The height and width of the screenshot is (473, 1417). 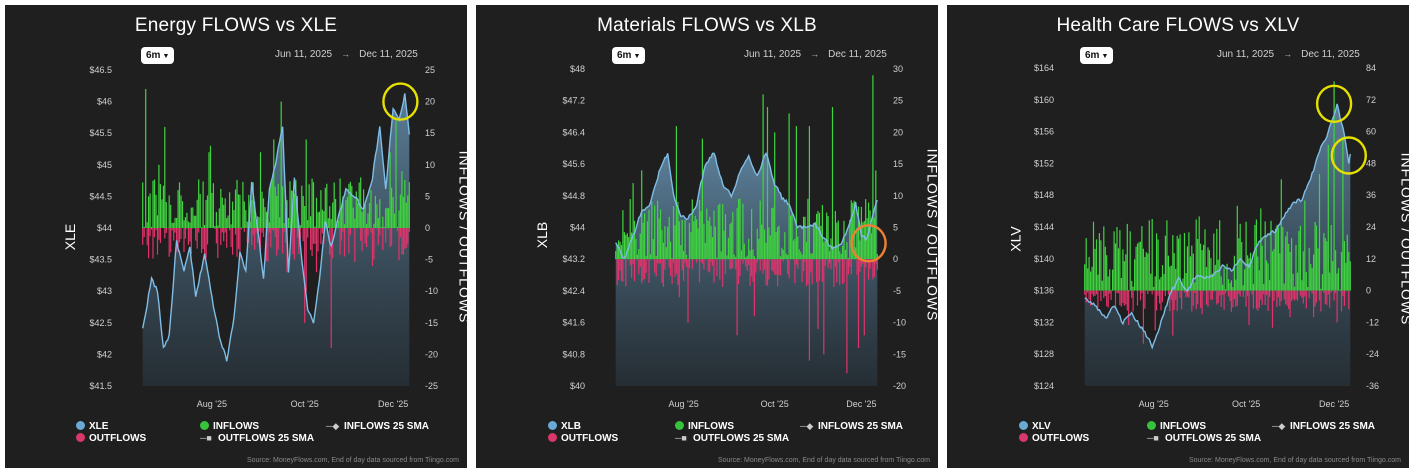 I want to click on legend-price: XLB, so click(x=564, y=426).